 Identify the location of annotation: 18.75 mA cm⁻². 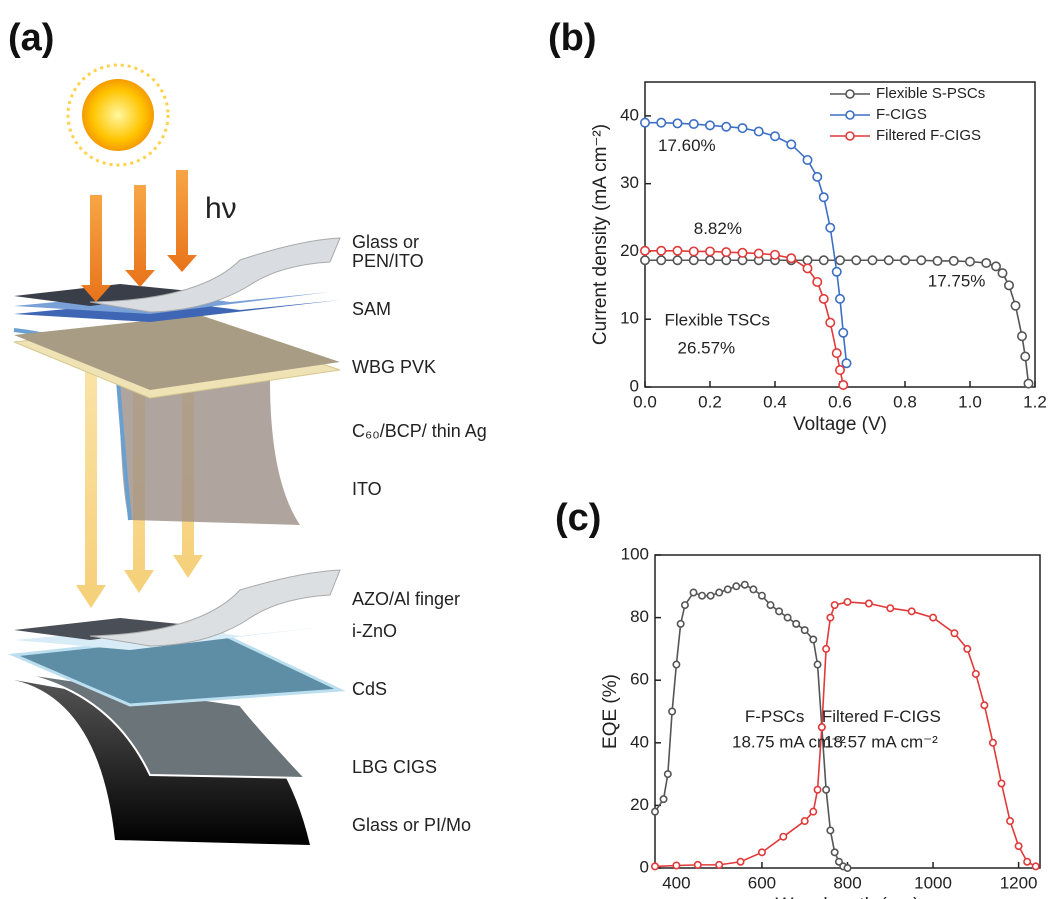
(789, 741).